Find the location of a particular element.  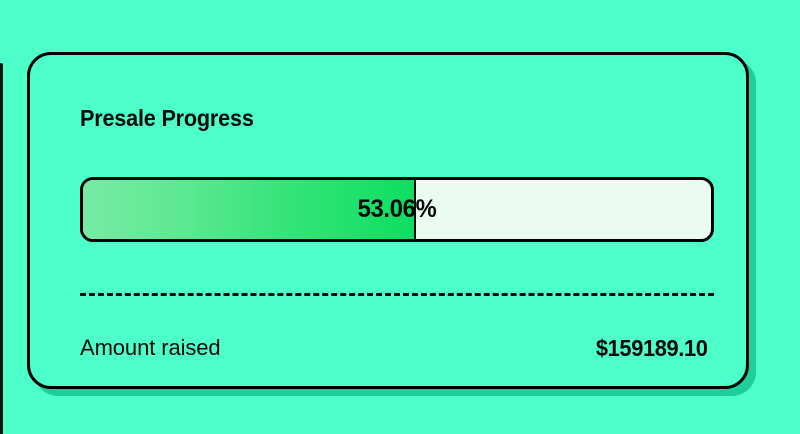

adjacent-card-edge is located at coordinates (1, 248).